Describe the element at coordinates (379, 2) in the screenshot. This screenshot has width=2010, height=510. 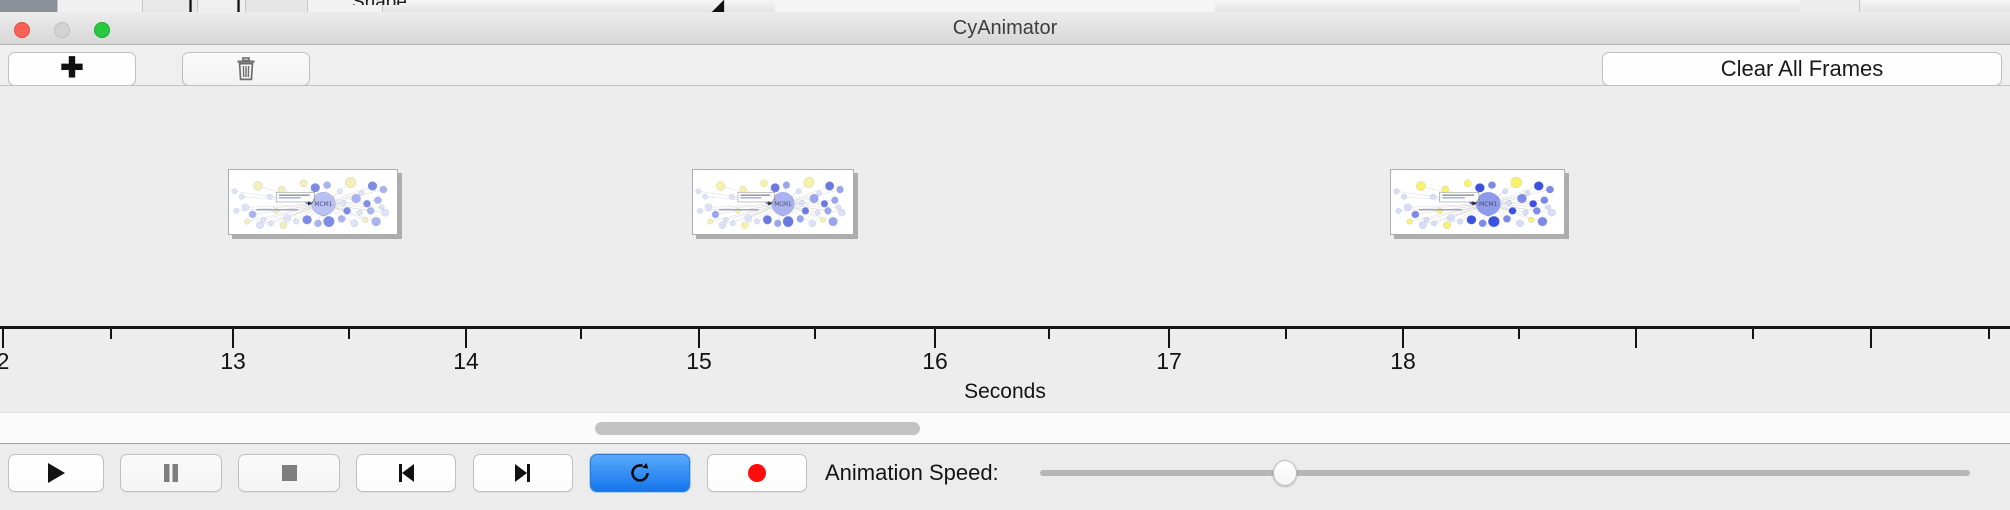
I see `background-window-label: Shape` at that location.